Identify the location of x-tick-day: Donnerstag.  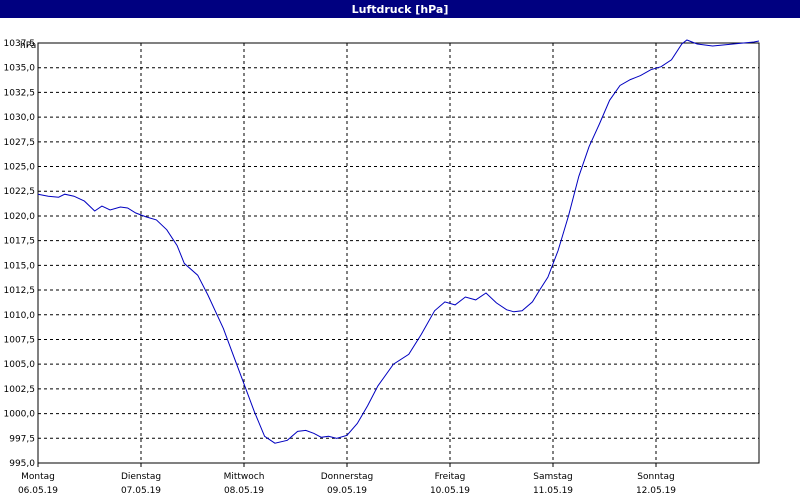
(347, 477).